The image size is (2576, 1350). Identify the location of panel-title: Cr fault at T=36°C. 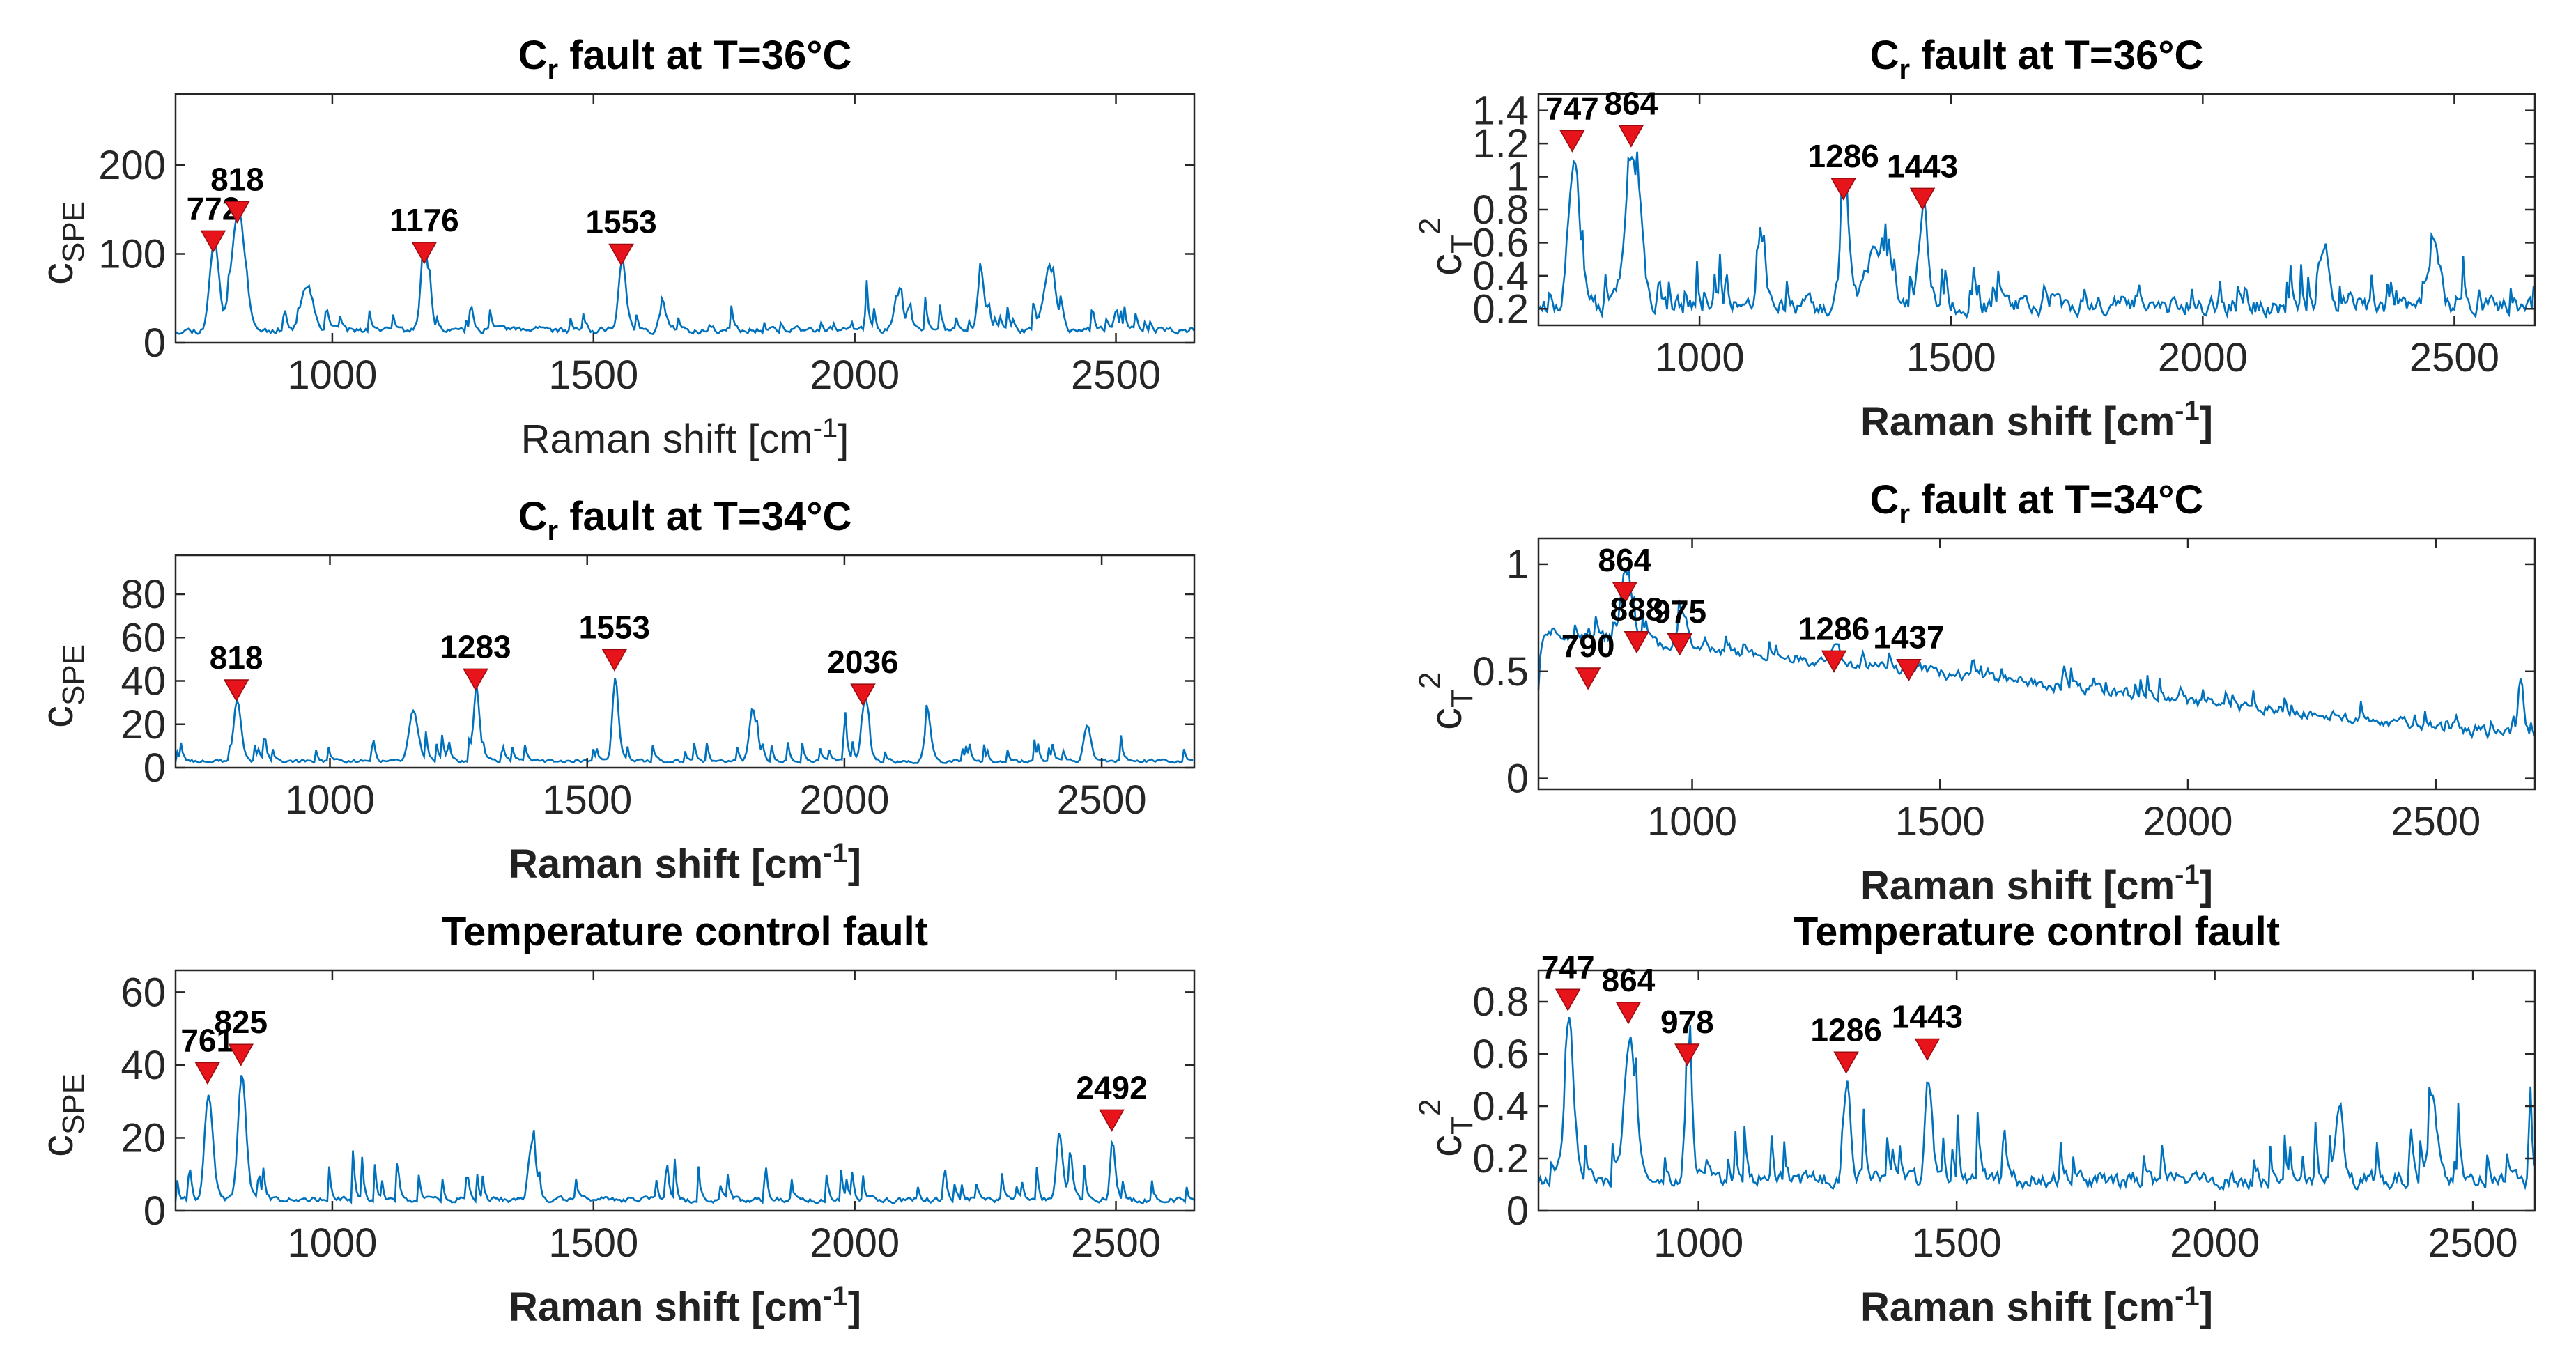
(685, 62).